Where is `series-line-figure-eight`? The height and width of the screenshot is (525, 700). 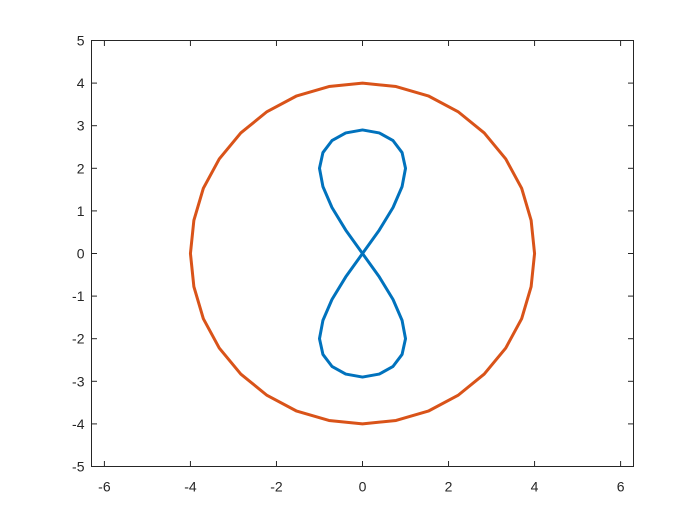 series-line-figure-eight is located at coordinates (362, 253).